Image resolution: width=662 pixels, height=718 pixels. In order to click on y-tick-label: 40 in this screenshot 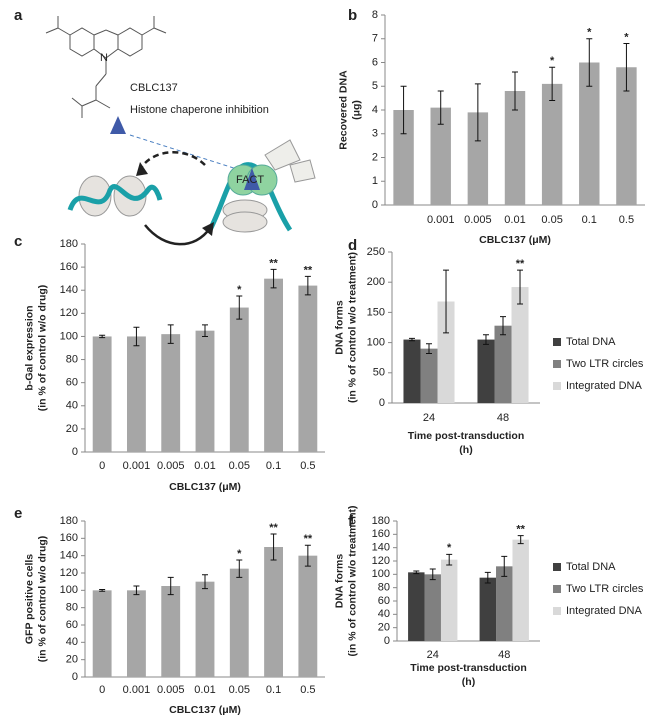, I will do `click(72, 642)`.